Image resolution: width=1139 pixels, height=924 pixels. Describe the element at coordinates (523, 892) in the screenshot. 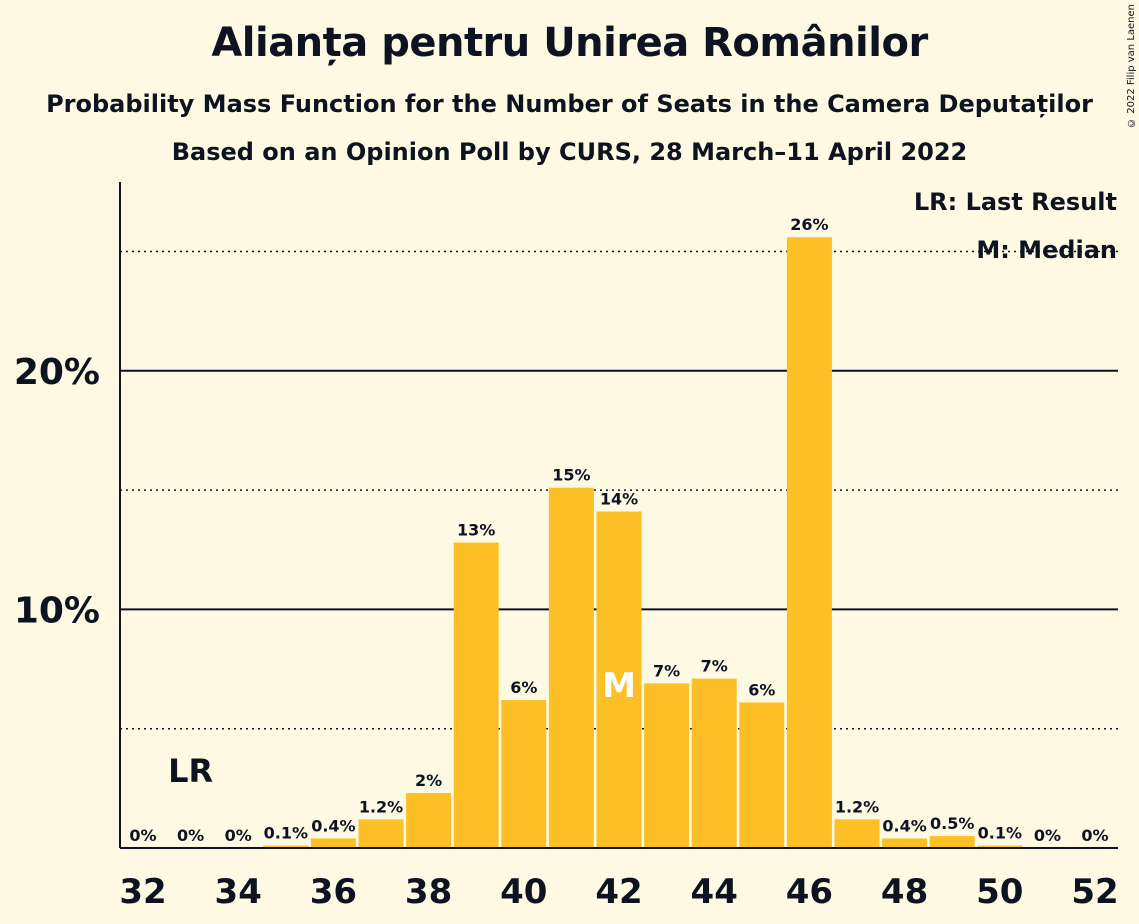

I see `x-tick-label: 40` at that location.